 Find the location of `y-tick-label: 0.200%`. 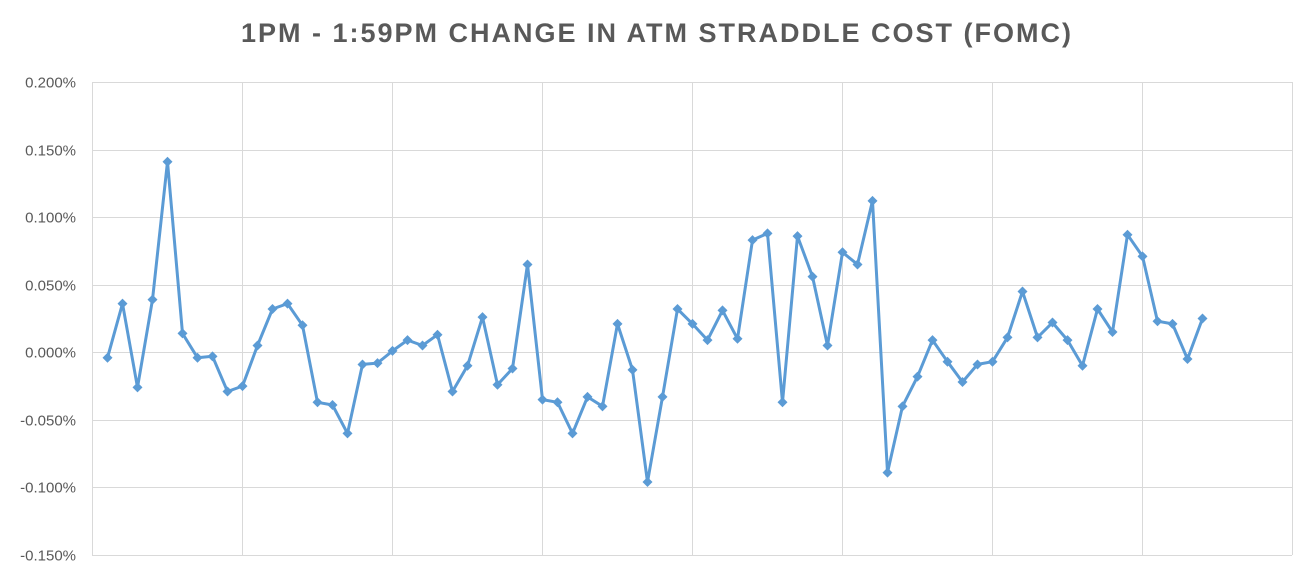

y-tick-label: 0.200% is located at coordinates (50, 83).